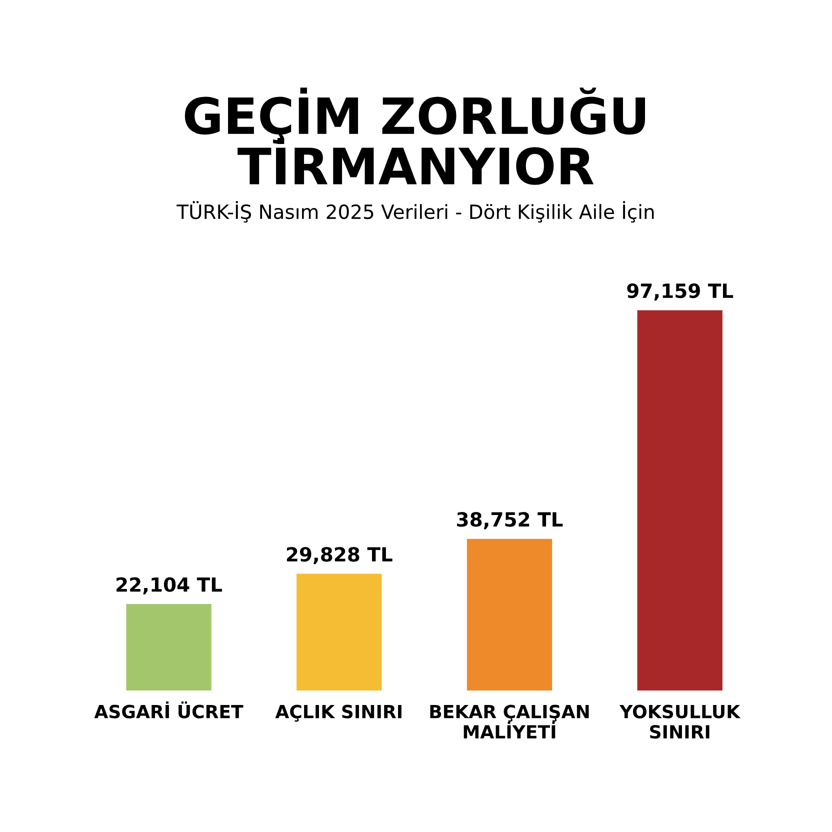 The width and height of the screenshot is (832, 832). I want to click on x-tick-label: YOKSULLUK SINIRI, so click(680, 721).